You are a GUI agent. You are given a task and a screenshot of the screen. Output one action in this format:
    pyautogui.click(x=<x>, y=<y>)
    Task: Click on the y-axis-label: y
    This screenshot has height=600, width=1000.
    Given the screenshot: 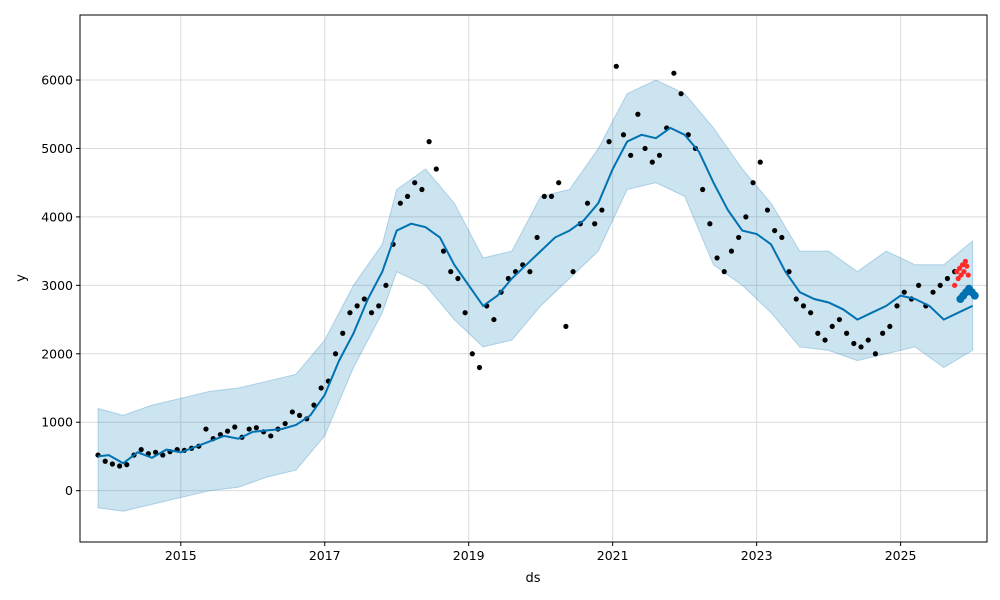 What is the action you would take?
    pyautogui.click(x=21, y=278)
    